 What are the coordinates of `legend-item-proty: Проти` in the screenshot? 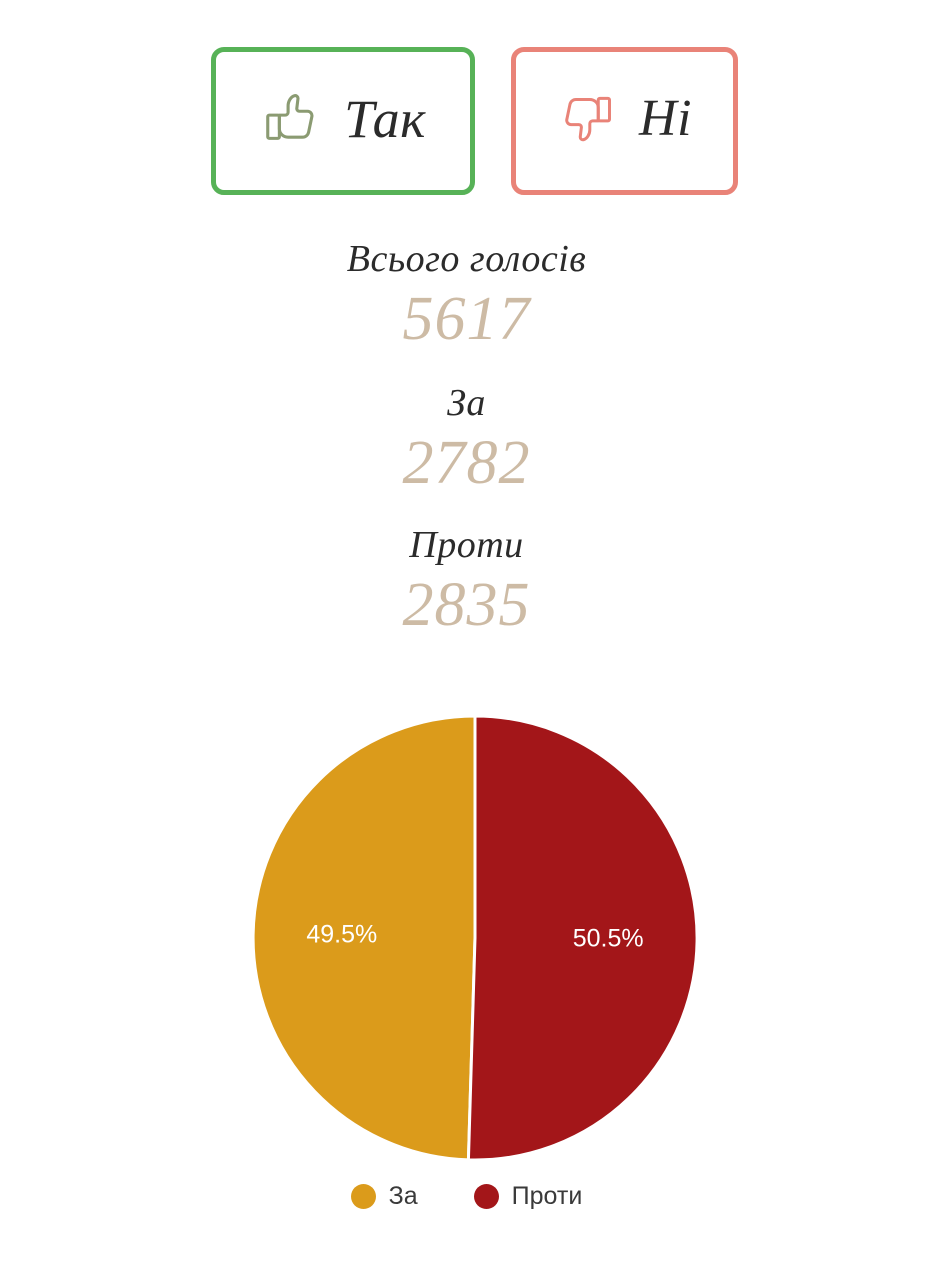 It's located at (528, 1196).